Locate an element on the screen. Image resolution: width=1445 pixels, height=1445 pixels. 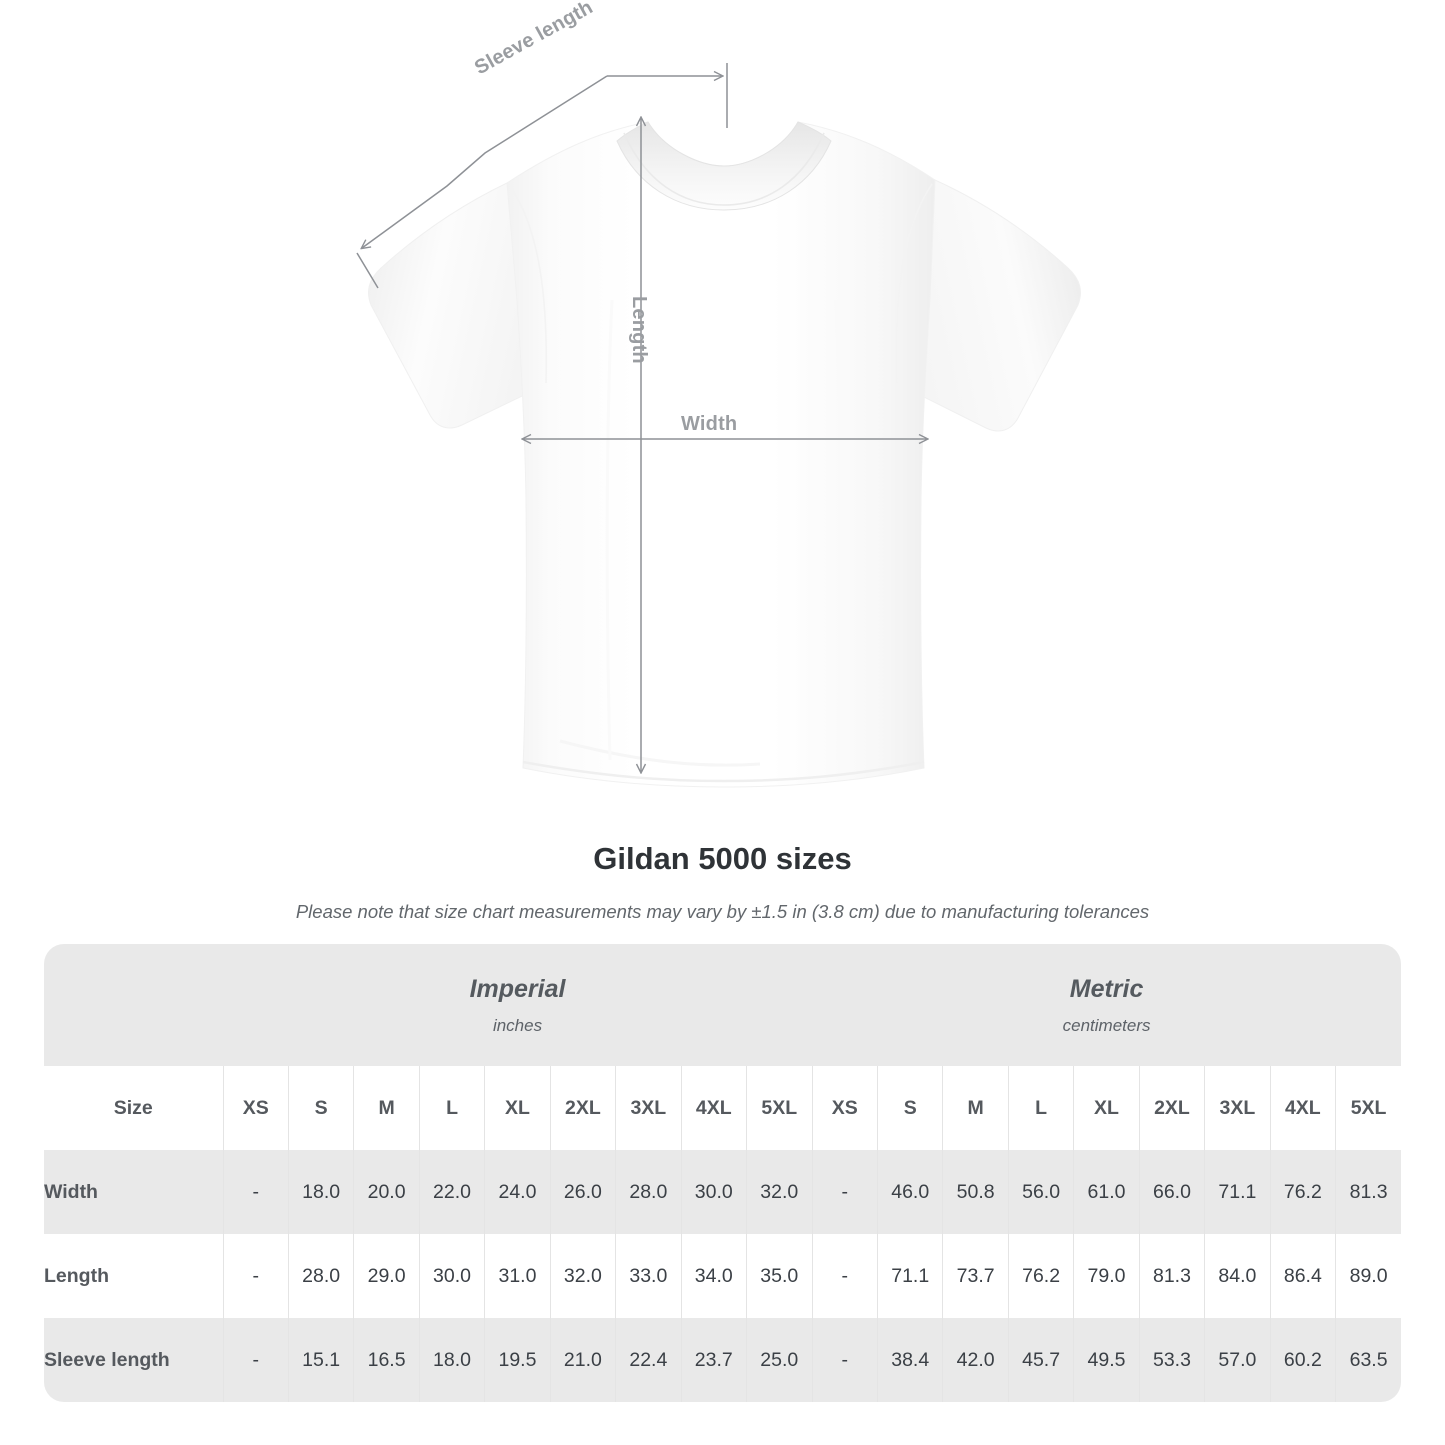
header-col-metric-5xl: 5XL is located at coordinates (1368, 1108).